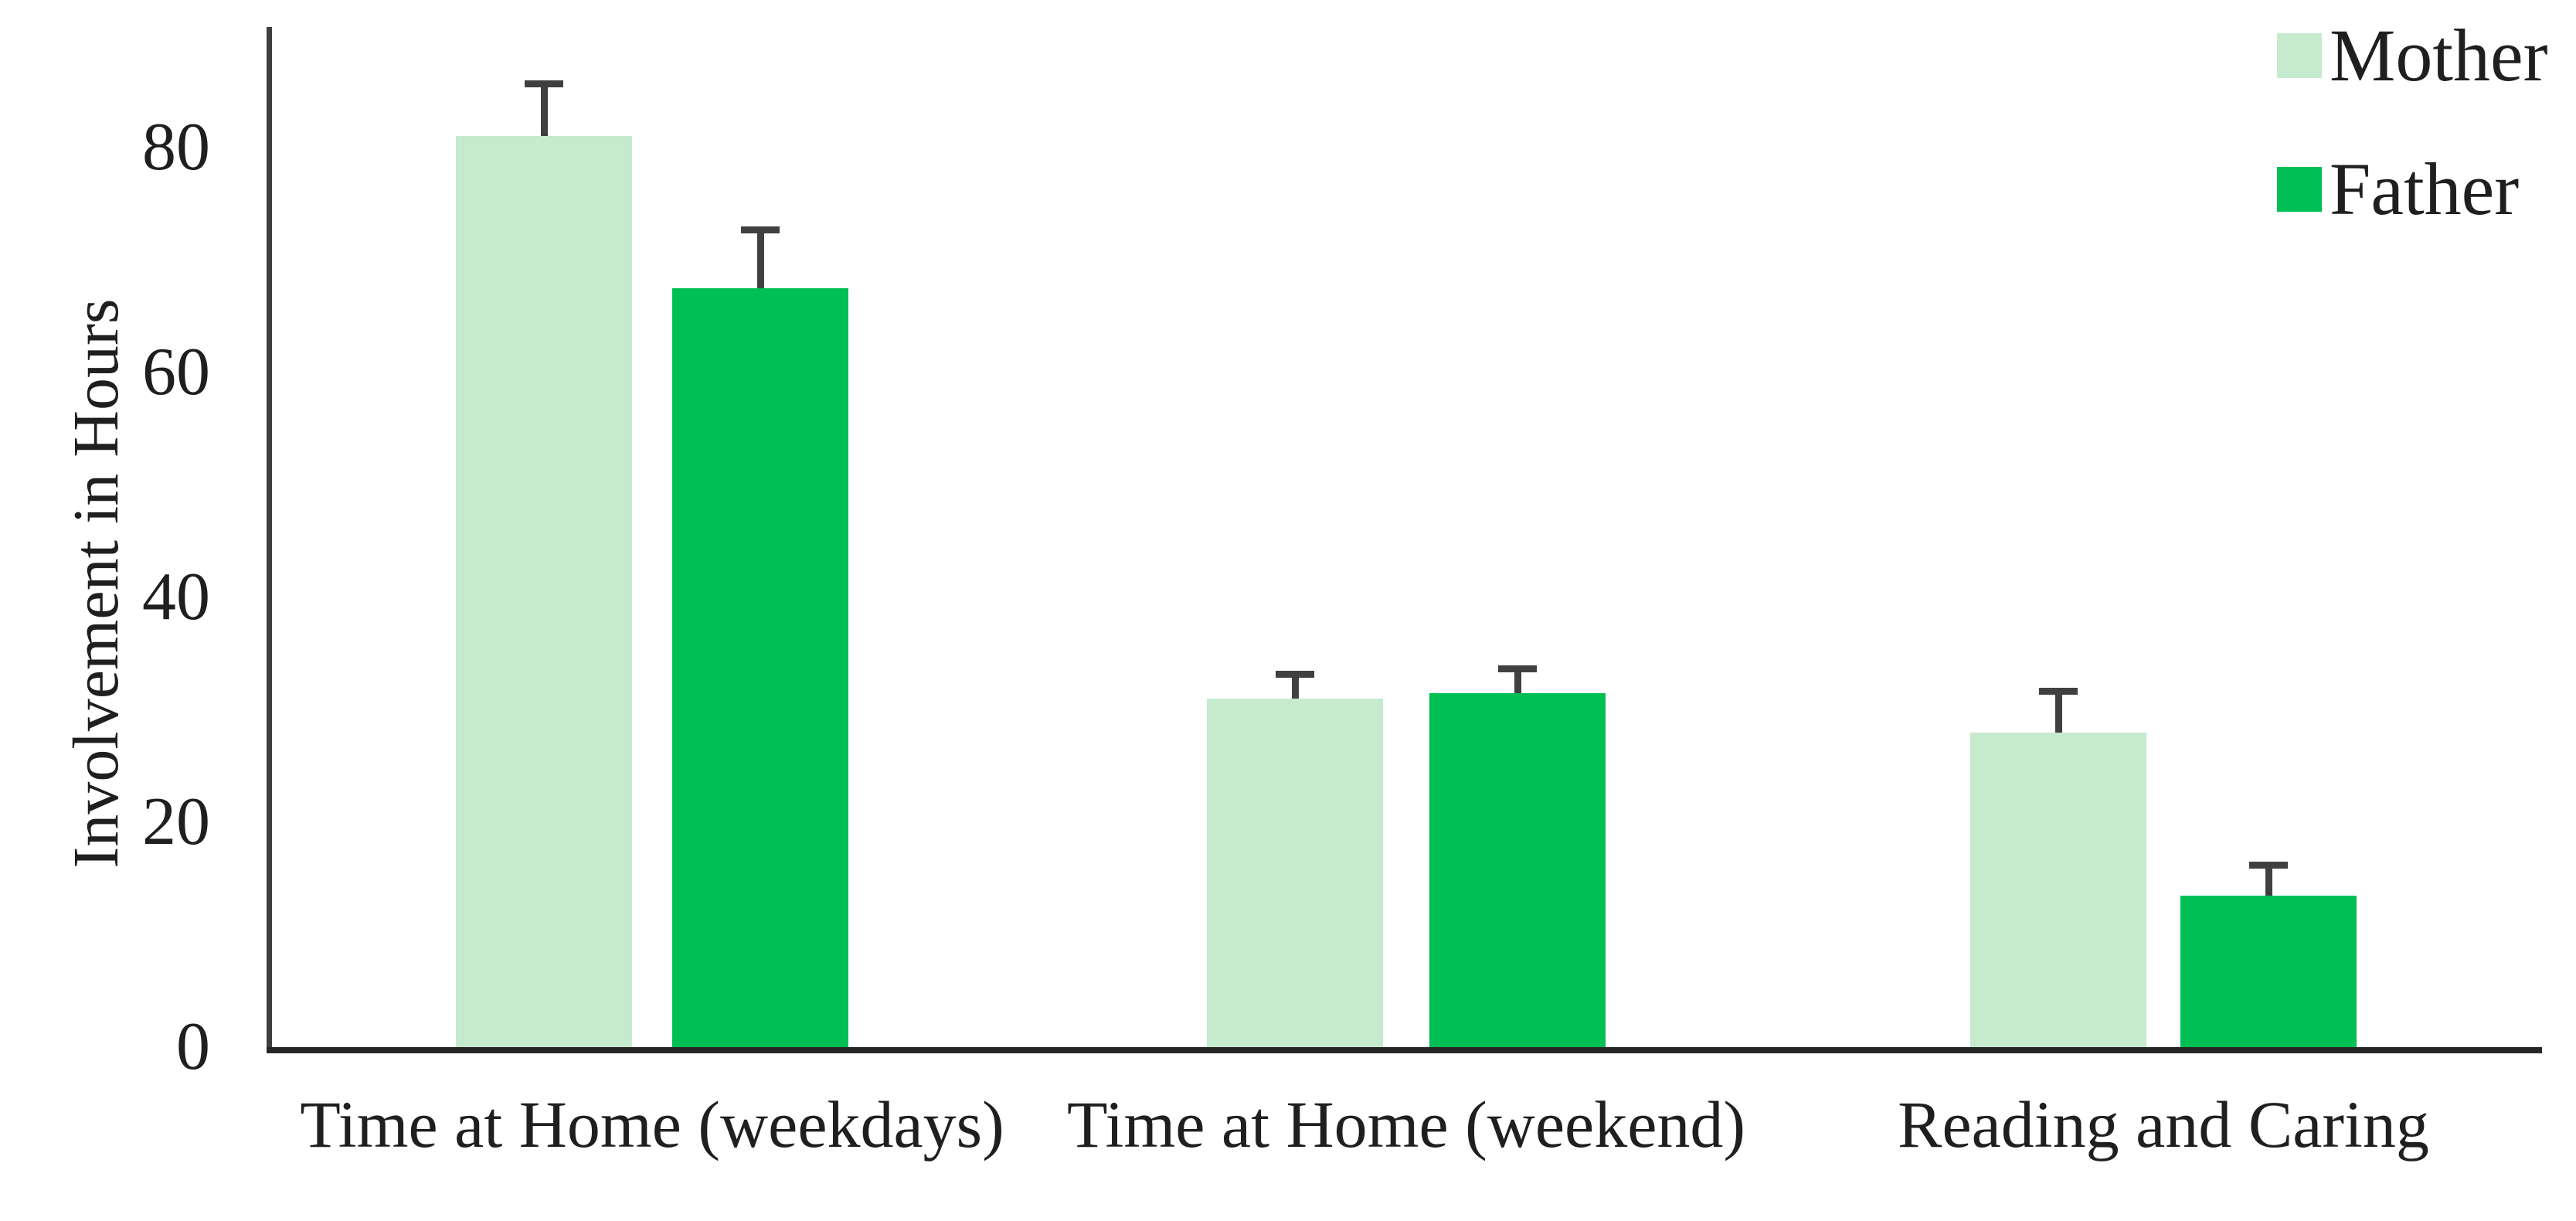 This screenshot has height=1221, width=2576. I want to click on mother-swatch-icon, so click(2299, 56).